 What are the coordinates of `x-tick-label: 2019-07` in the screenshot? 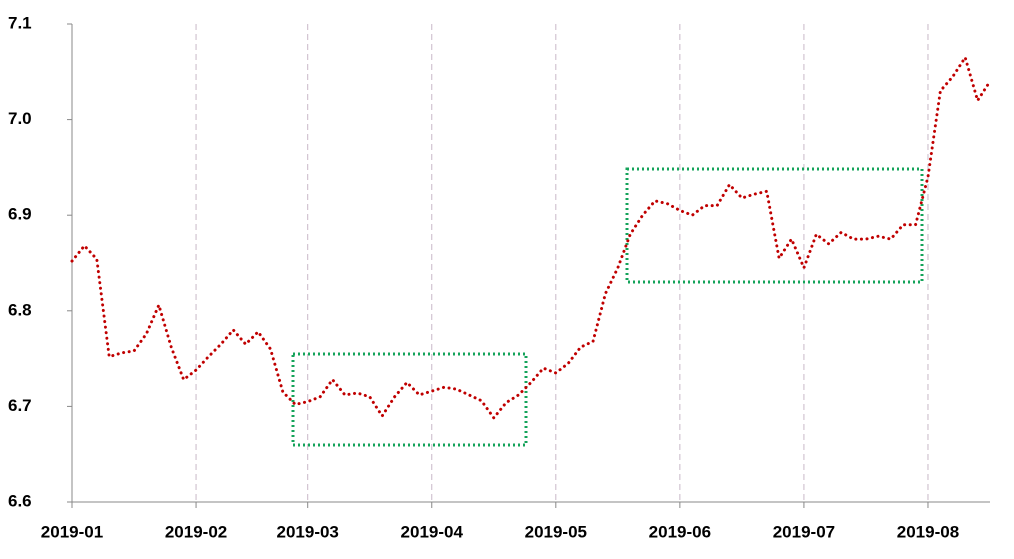 It's located at (804, 531).